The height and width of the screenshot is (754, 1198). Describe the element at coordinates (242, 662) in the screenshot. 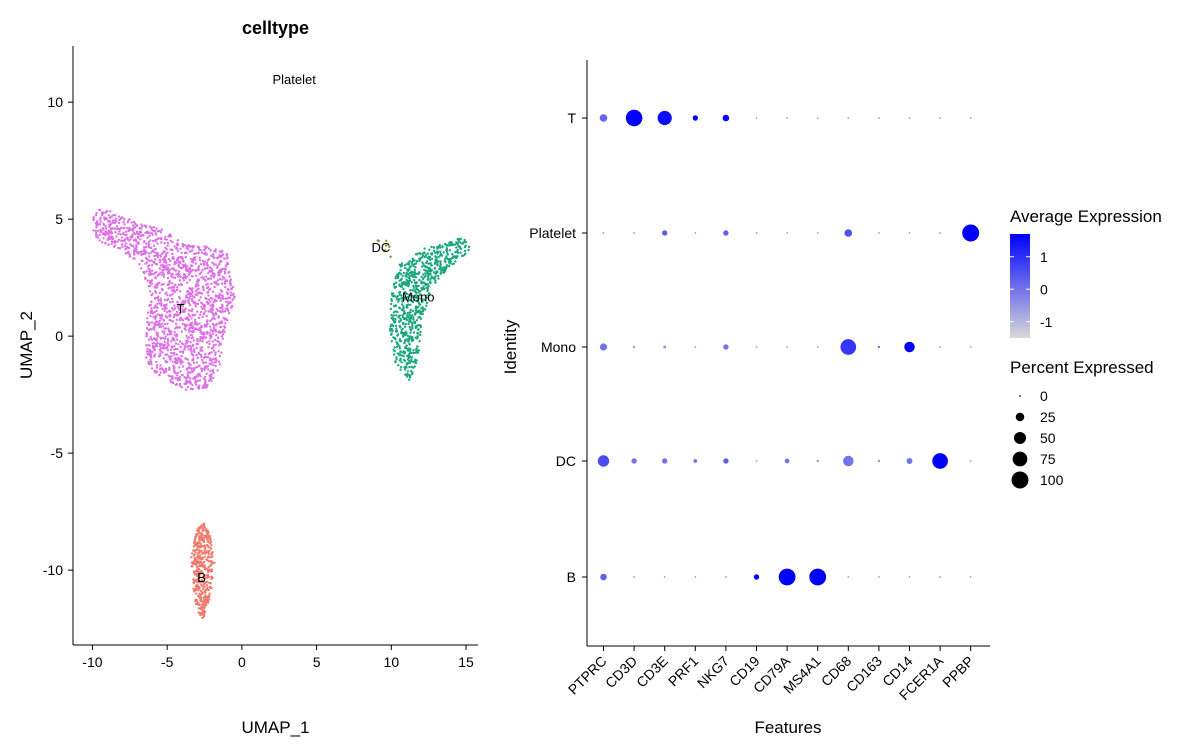

I see `umap-x-tick-label: 0` at that location.